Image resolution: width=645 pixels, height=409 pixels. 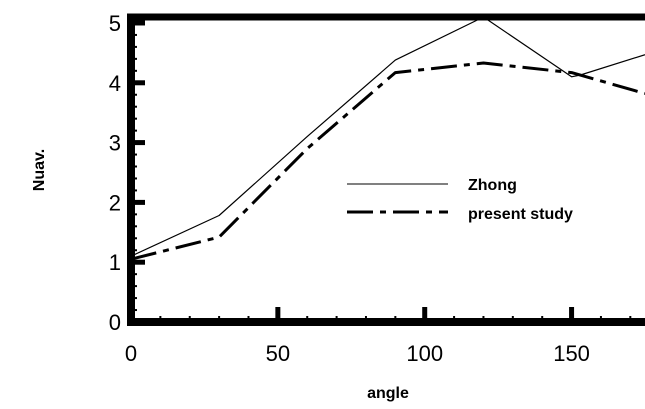 I want to click on legend: Zhong present study, so click(x=460, y=200).